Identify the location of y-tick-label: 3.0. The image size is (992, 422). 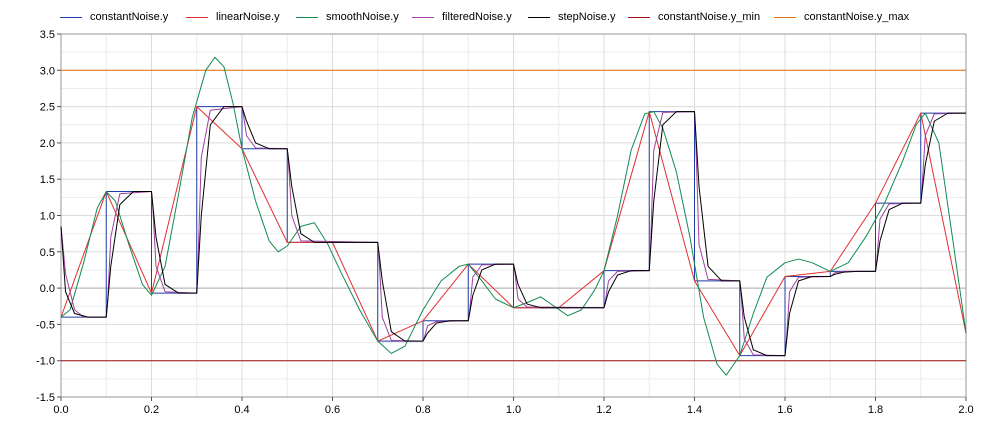
(47, 71).